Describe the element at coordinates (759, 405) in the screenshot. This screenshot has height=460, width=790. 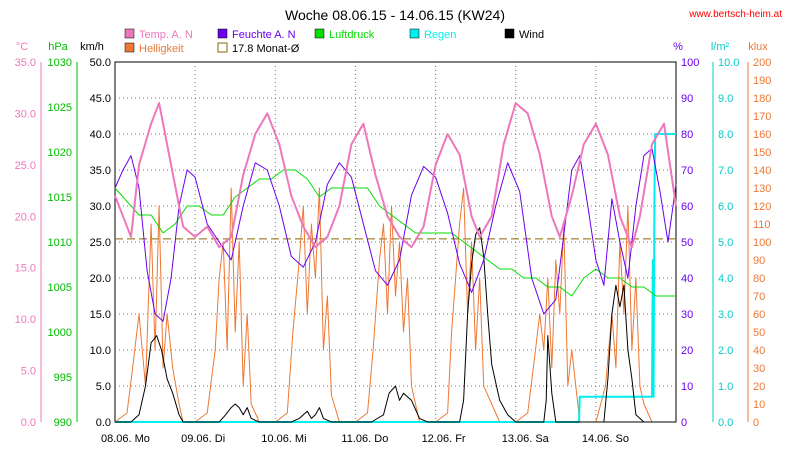
I see `light-tick-label: 10` at that location.